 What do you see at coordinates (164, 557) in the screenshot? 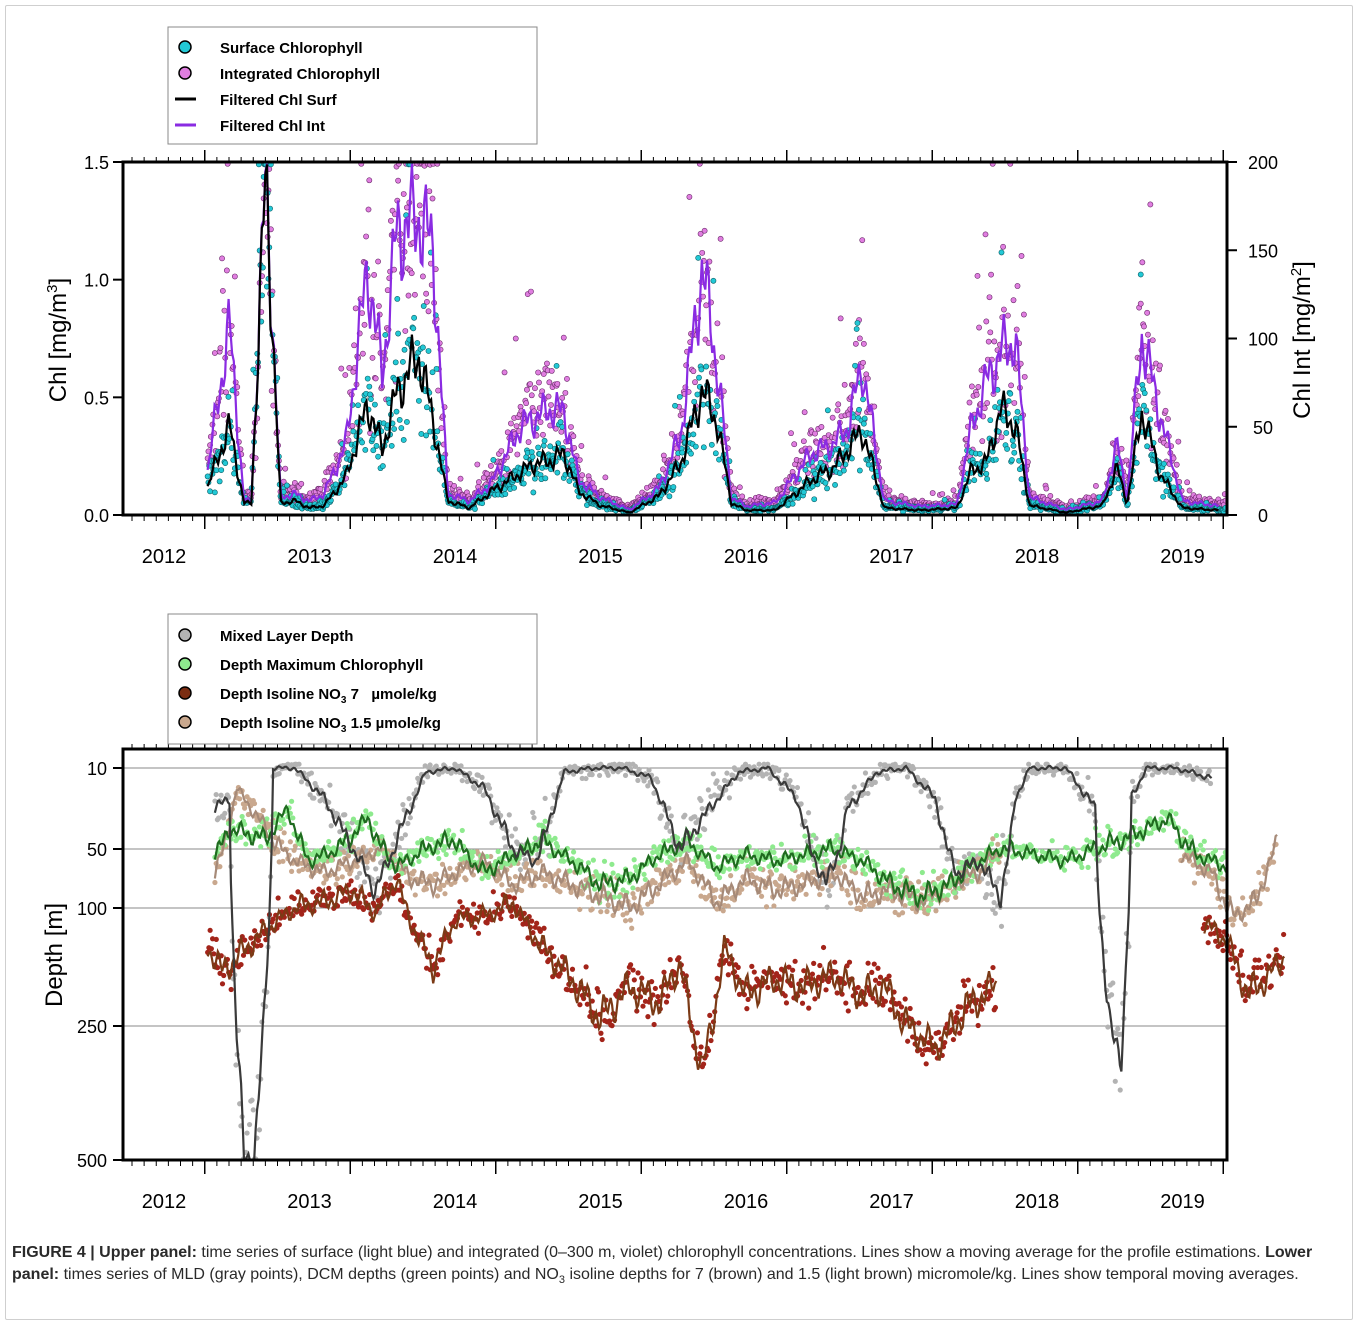
I see `upper-x-tick-label: 2012` at bounding box center [164, 557].